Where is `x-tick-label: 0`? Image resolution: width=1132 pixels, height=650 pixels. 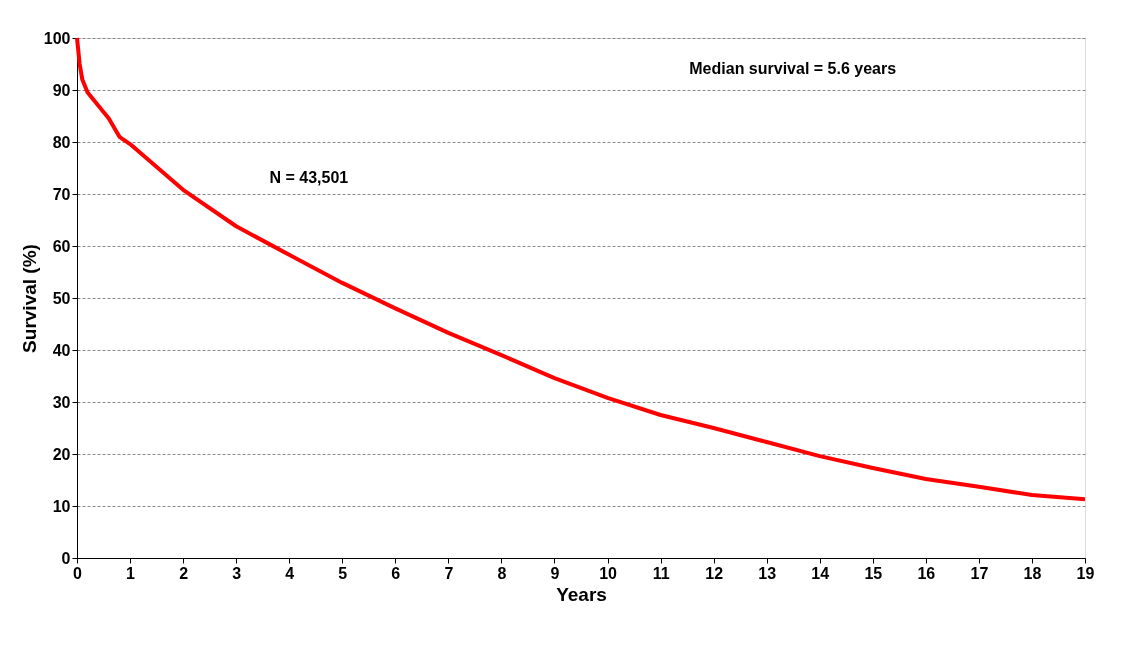
x-tick-label: 0 is located at coordinates (78, 573).